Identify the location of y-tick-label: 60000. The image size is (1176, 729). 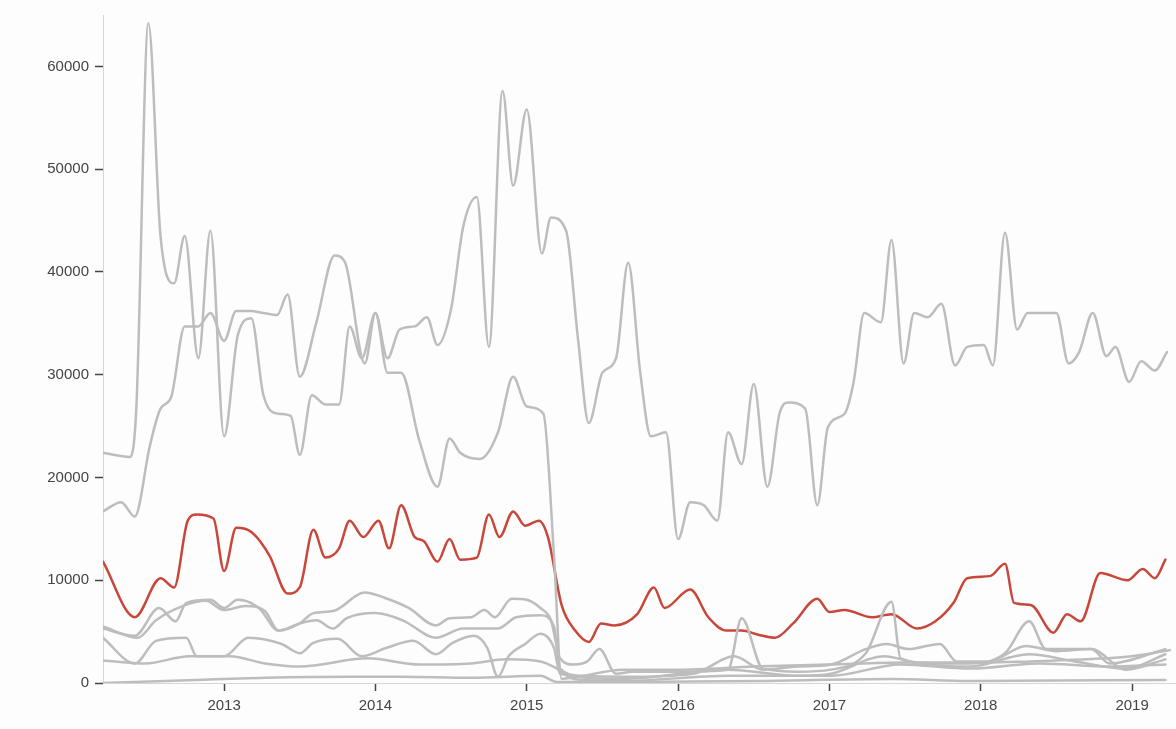
(68, 65).